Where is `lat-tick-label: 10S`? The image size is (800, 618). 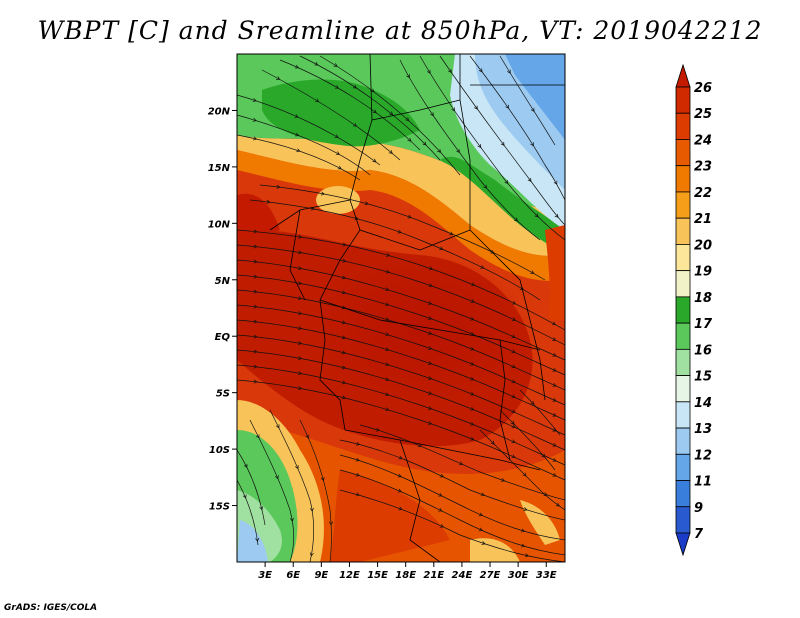
lat-tick-label: 10S is located at coordinates (219, 450).